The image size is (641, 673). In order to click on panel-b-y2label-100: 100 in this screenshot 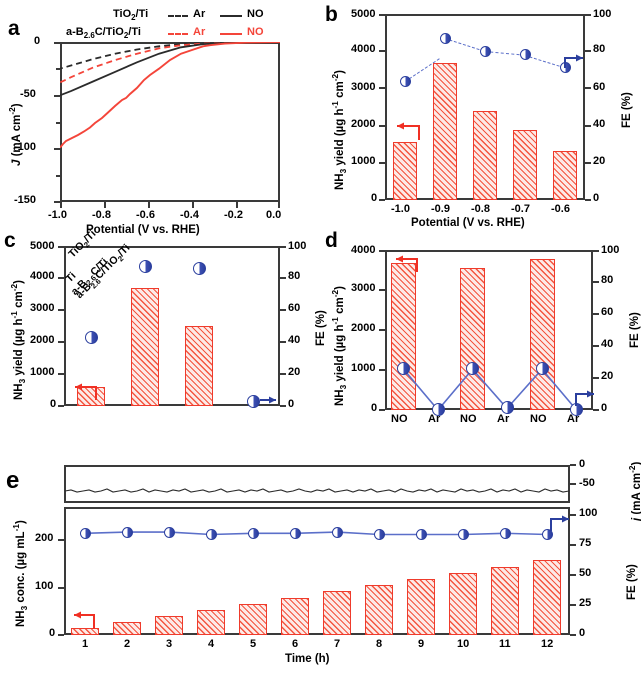, I will do `click(602, 14)`.